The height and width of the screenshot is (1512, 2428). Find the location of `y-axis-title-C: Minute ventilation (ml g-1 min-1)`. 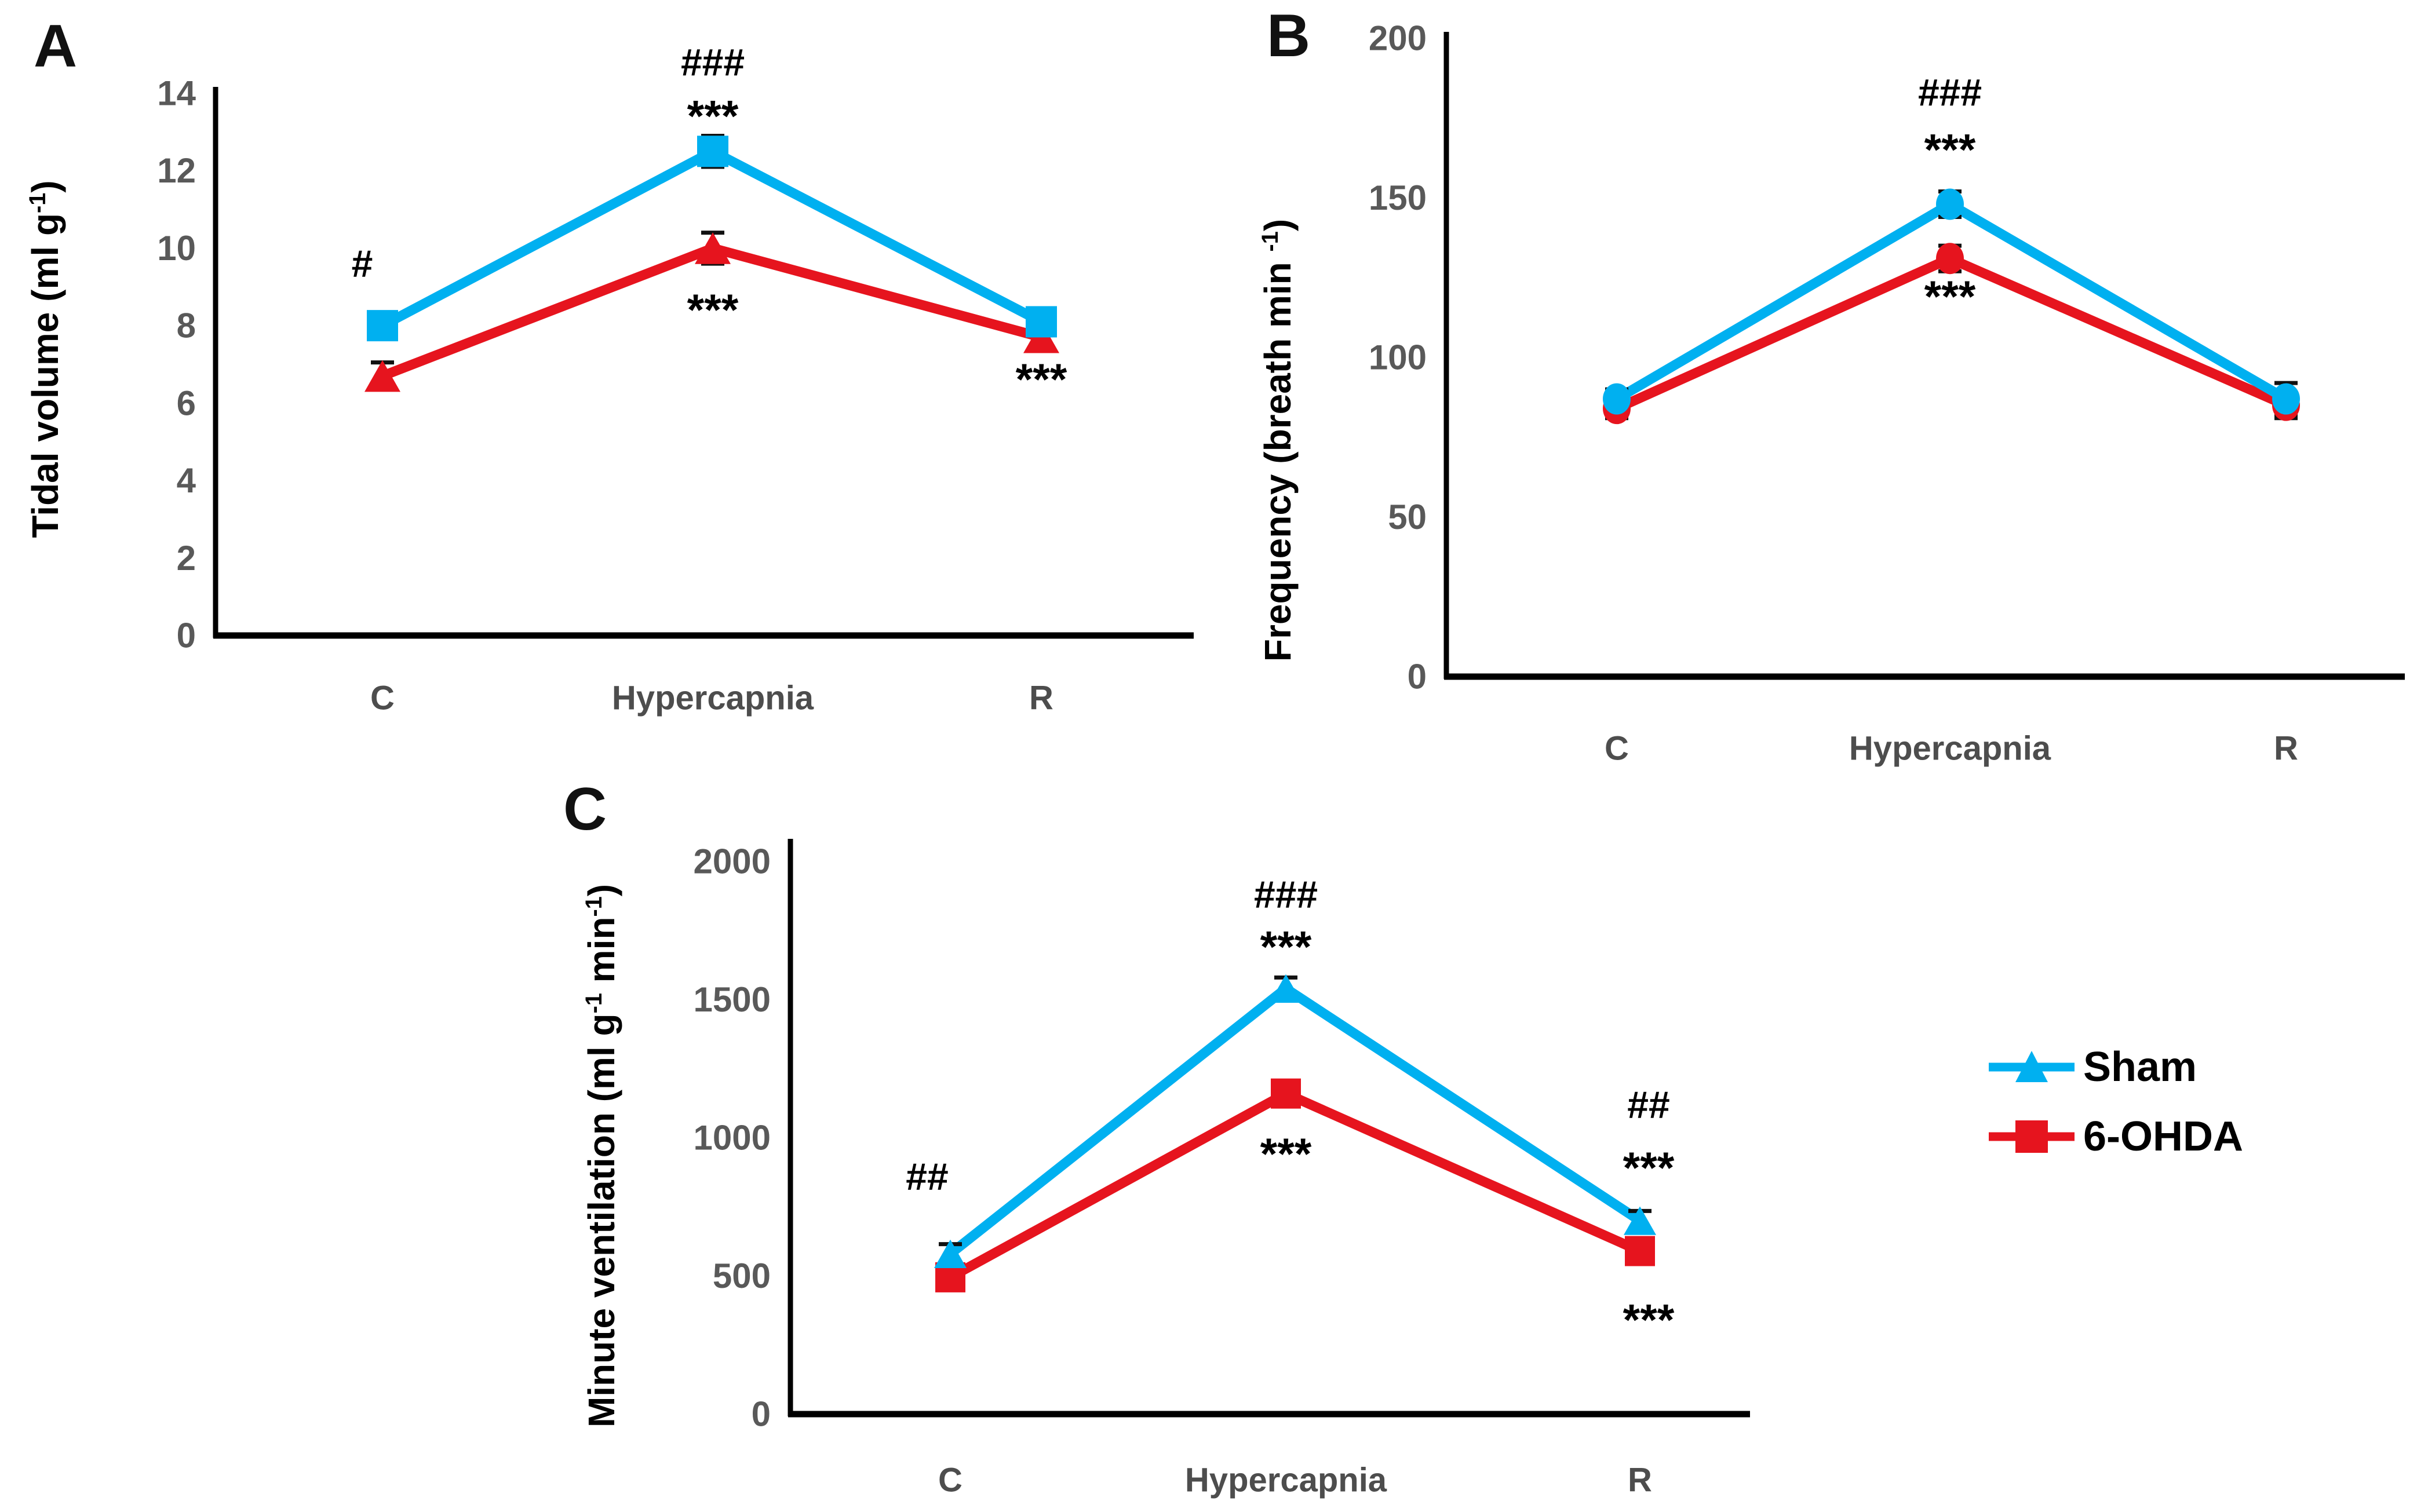

y-axis-title-C: Minute ventilation (ml g-1 min-1) is located at coordinates (602, 1156).